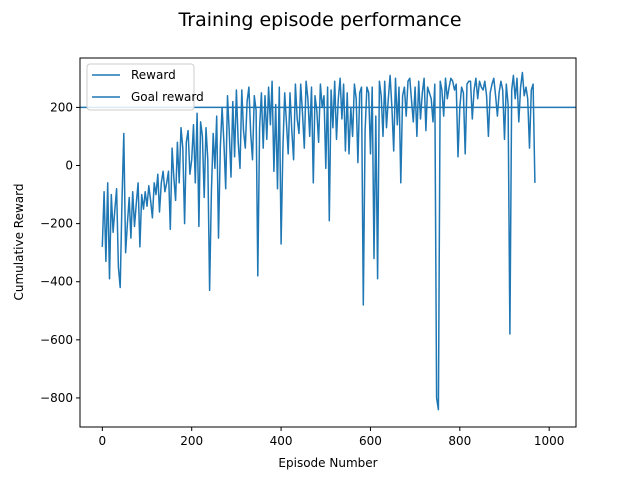 The image size is (640, 480). What do you see at coordinates (19, 242) in the screenshot?
I see `y-axis-label: Cumulative Reward` at bounding box center [19, 242].